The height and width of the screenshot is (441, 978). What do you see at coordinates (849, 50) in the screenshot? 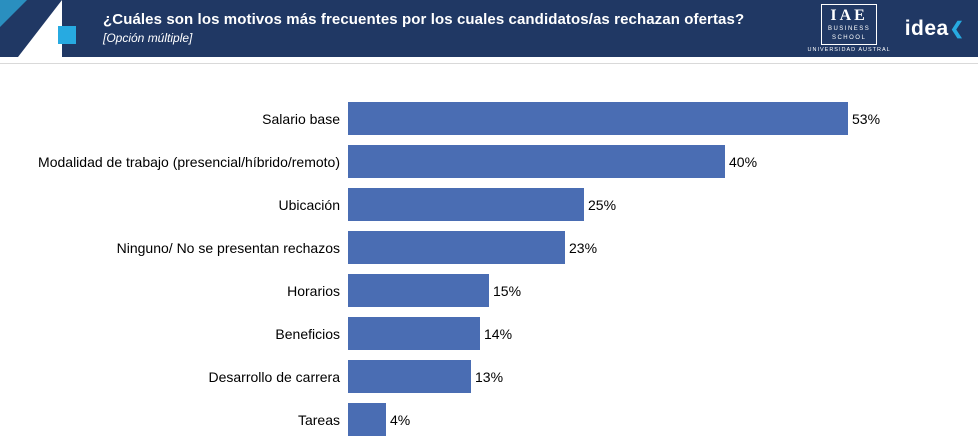
I see `iae-logo-caption: UNIVERSIDAD AUSTRAL` at bounding box center [849, 50].